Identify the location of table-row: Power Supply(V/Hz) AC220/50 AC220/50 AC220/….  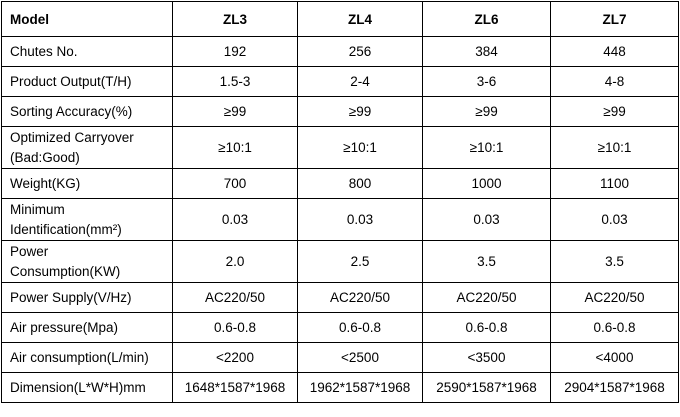
(340, 297).